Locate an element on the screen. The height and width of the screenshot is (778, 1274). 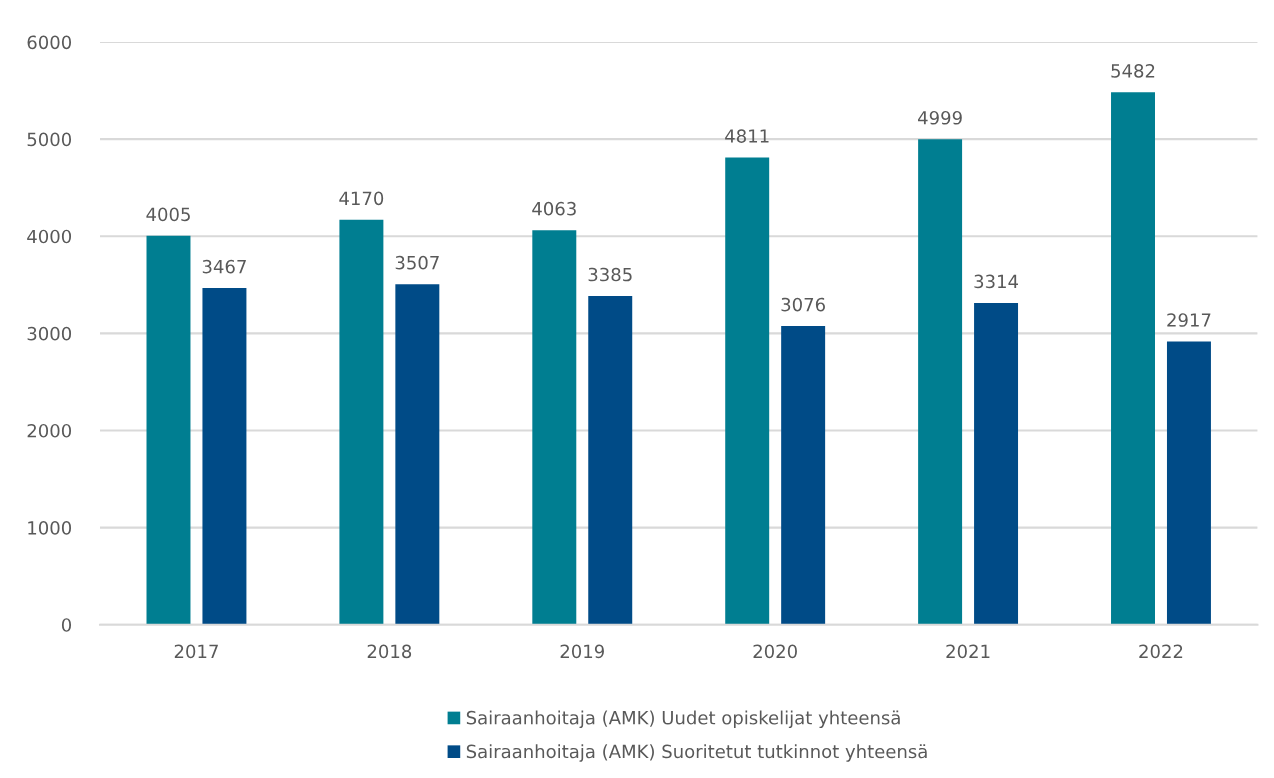
data-label: 2917 is located at coordinates (1189, 320).